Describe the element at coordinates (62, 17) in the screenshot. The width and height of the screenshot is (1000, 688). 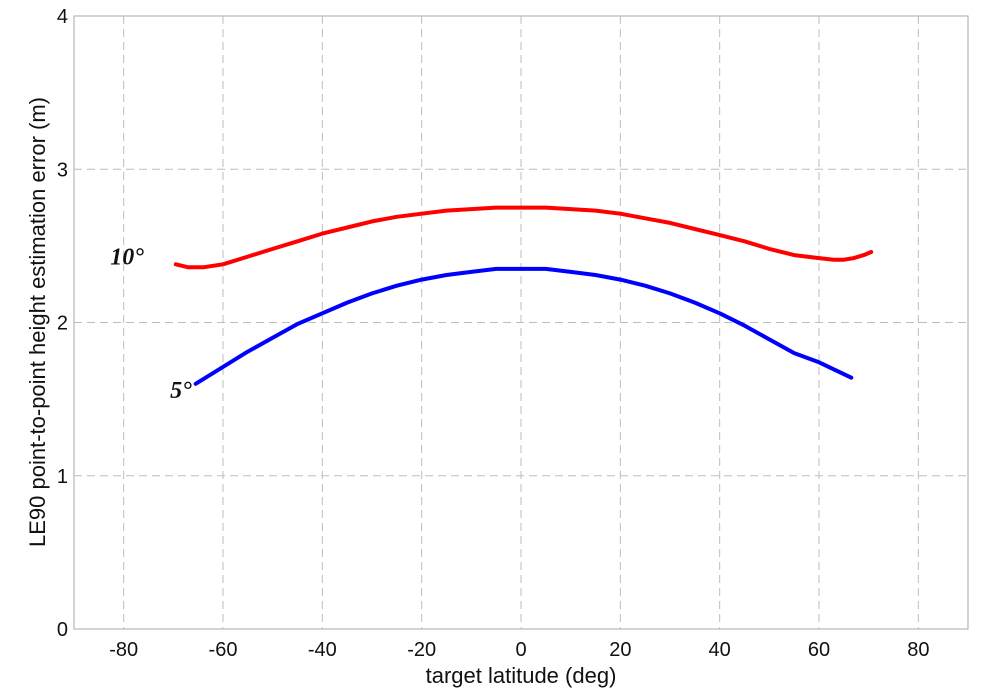
I see `y-tick-label: 4` at that location.